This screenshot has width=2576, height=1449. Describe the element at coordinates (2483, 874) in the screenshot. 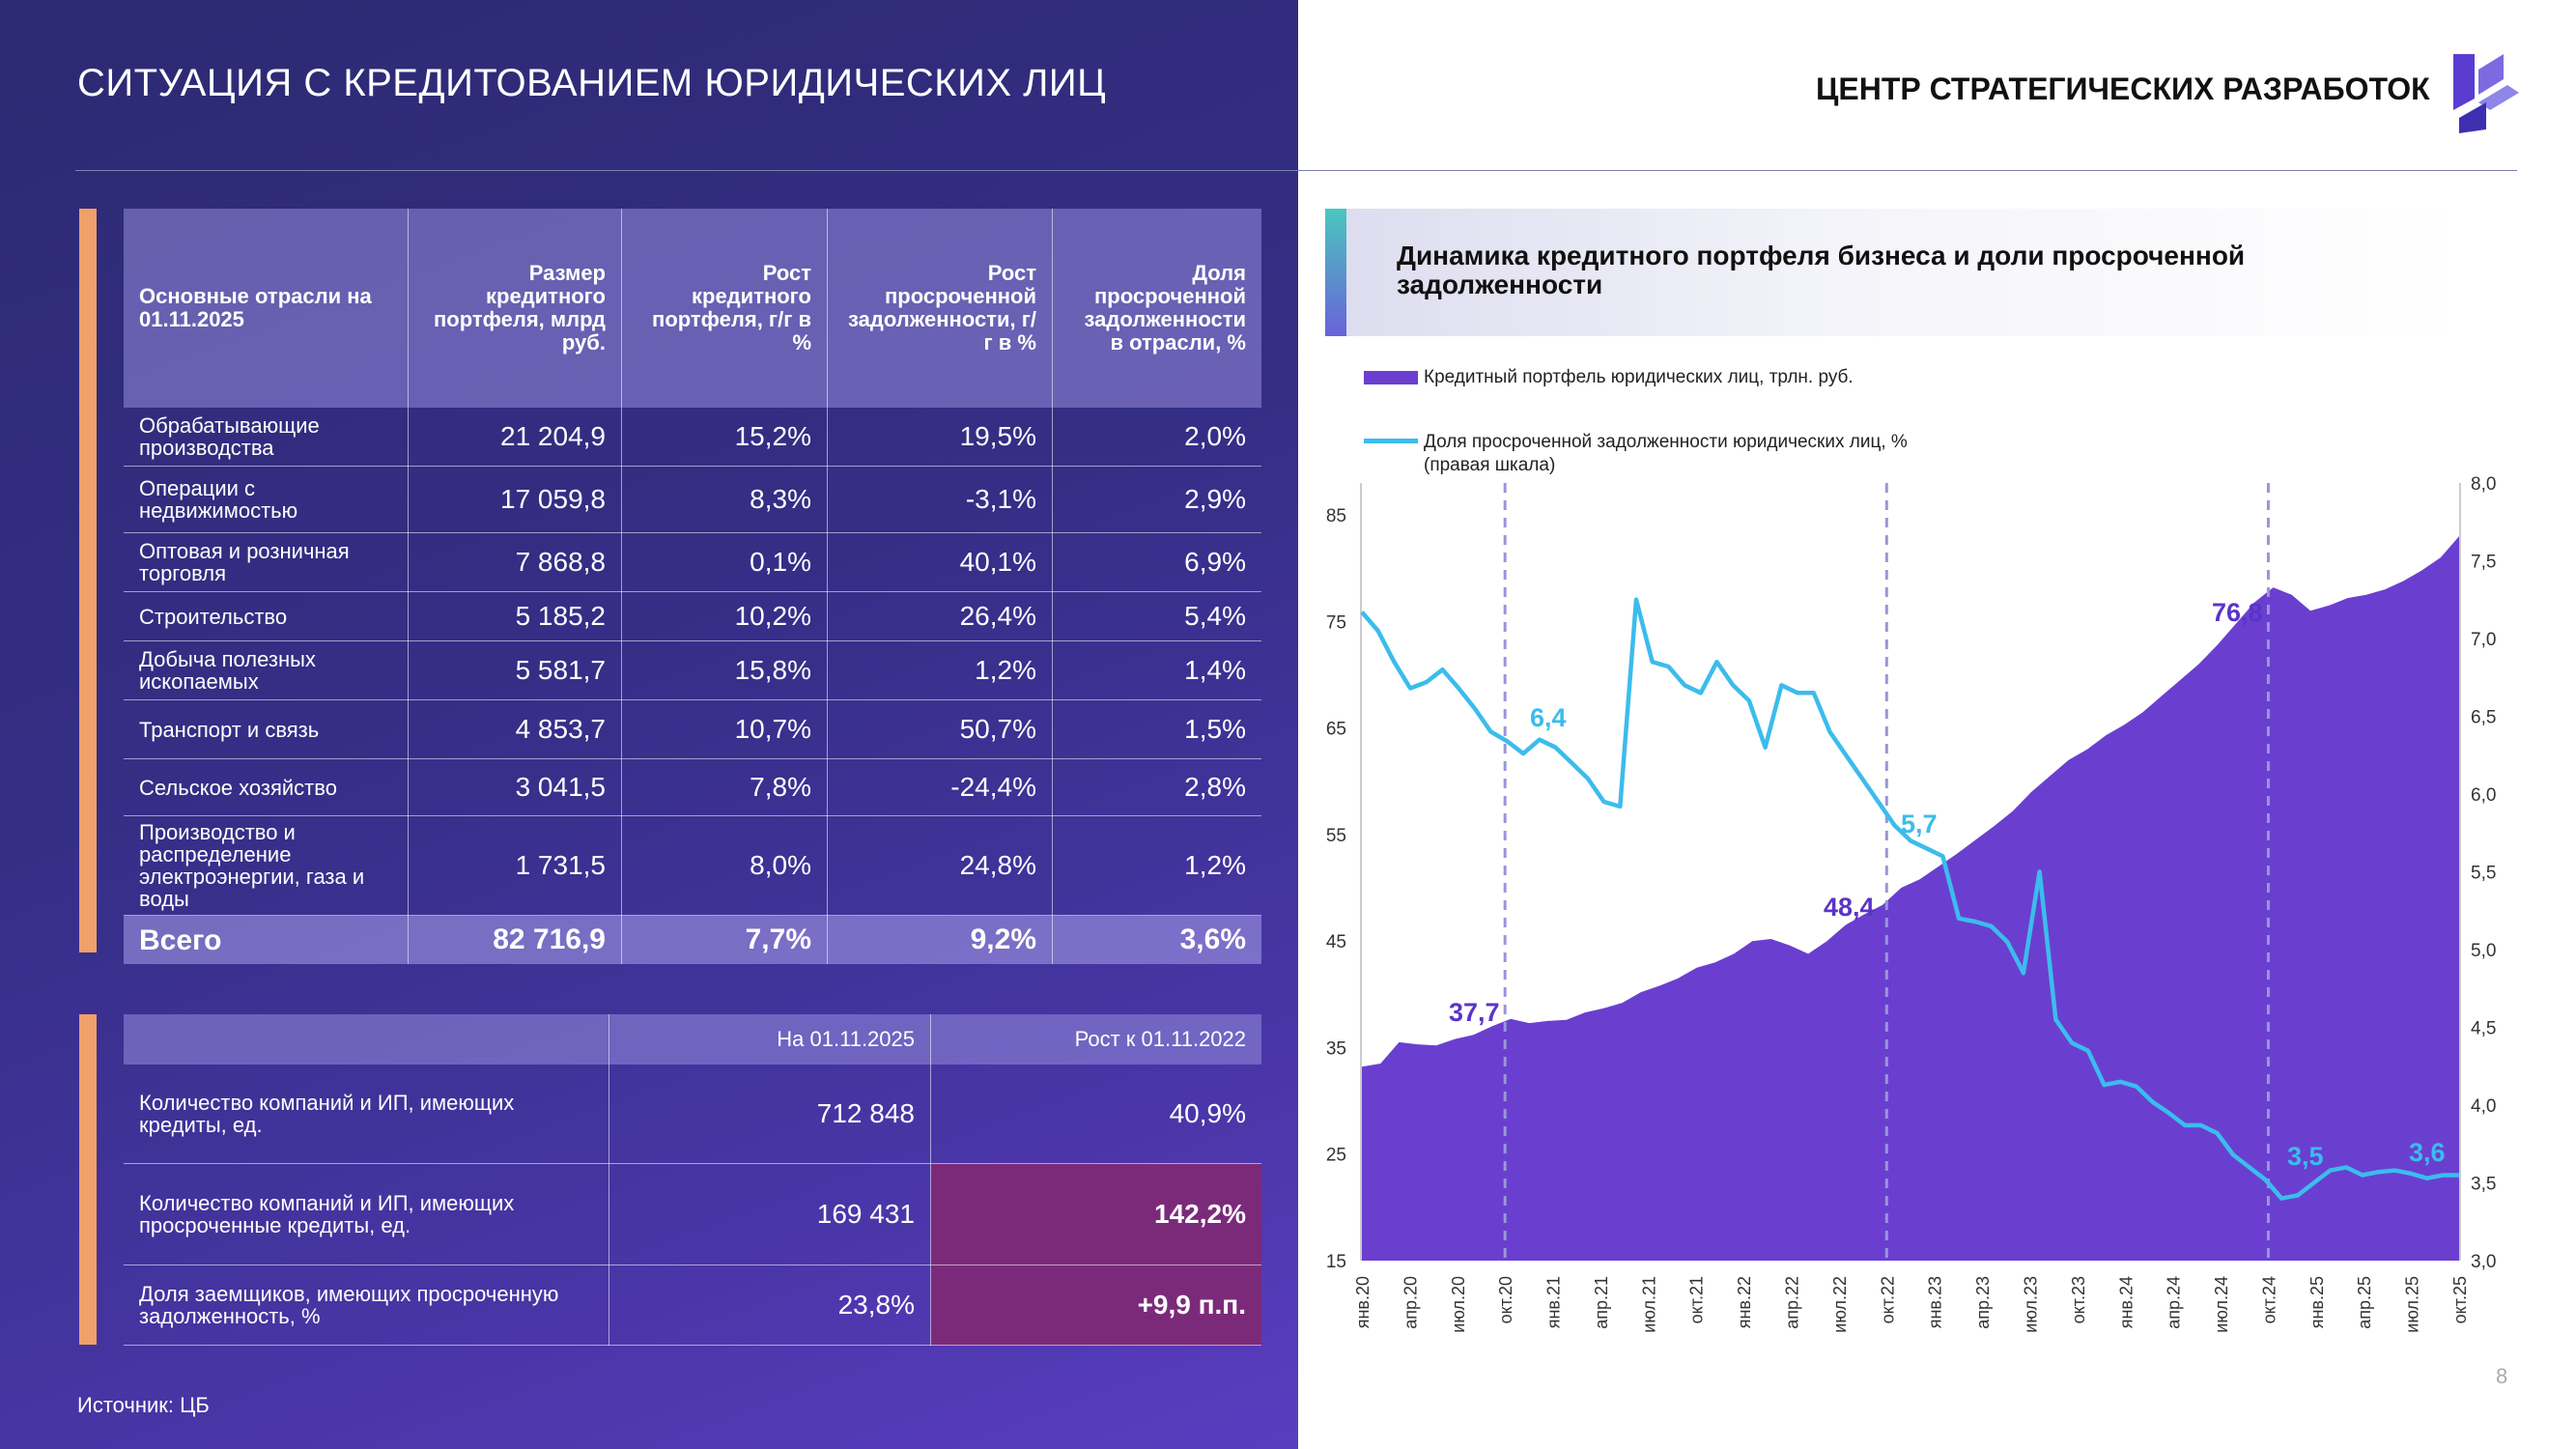

I see `right-tick-label: 5,5` at that location.